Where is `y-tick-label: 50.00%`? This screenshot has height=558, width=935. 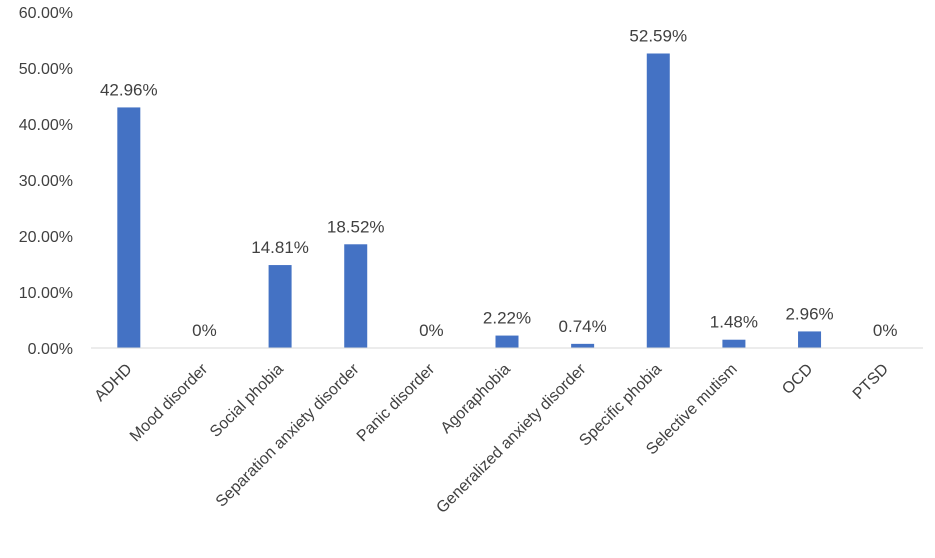
y-tick-label: 50.00% is located at coordinates (46, 69).